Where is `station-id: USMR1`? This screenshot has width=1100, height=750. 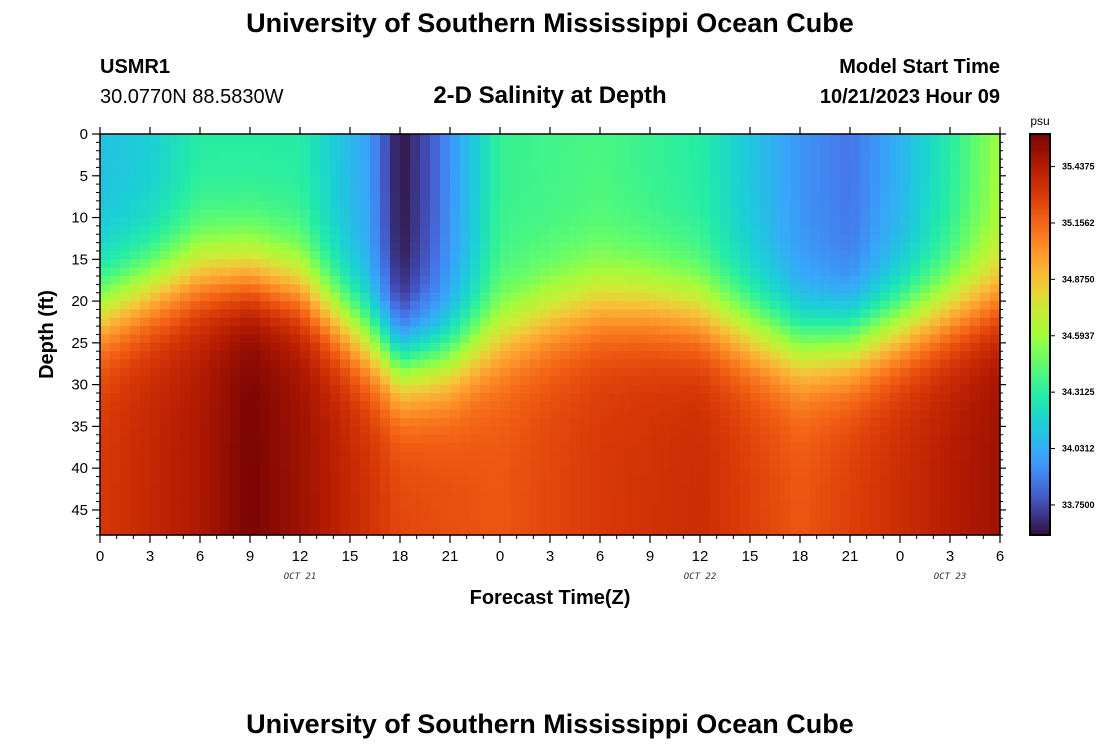
station-id: USMR1 is located at coordinates (135, 67).